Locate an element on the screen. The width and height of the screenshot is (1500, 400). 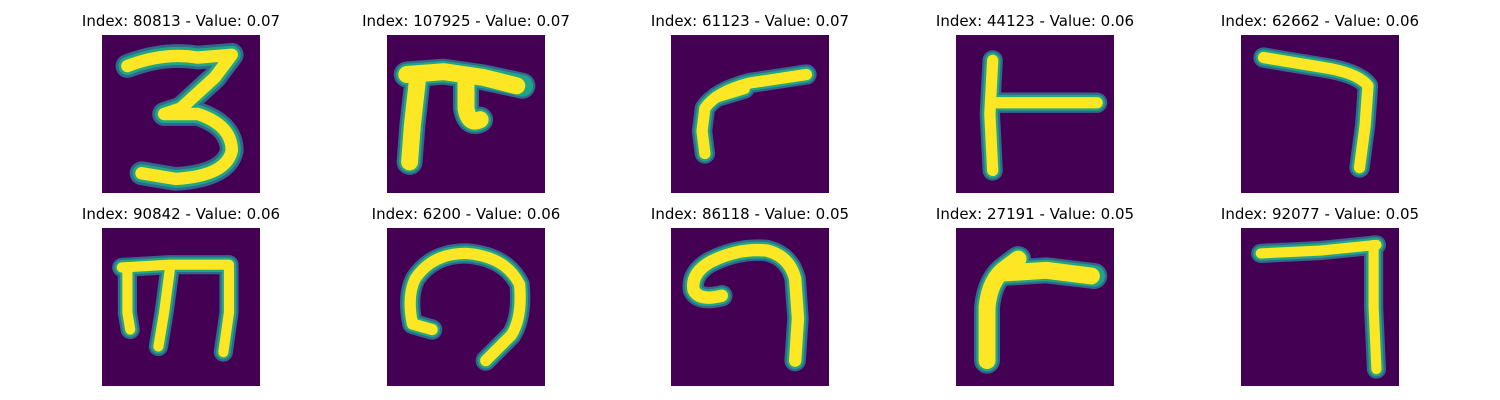
panel-title: Index: 44123 - Value: 0.06 is located at coordinates (1035, 21).